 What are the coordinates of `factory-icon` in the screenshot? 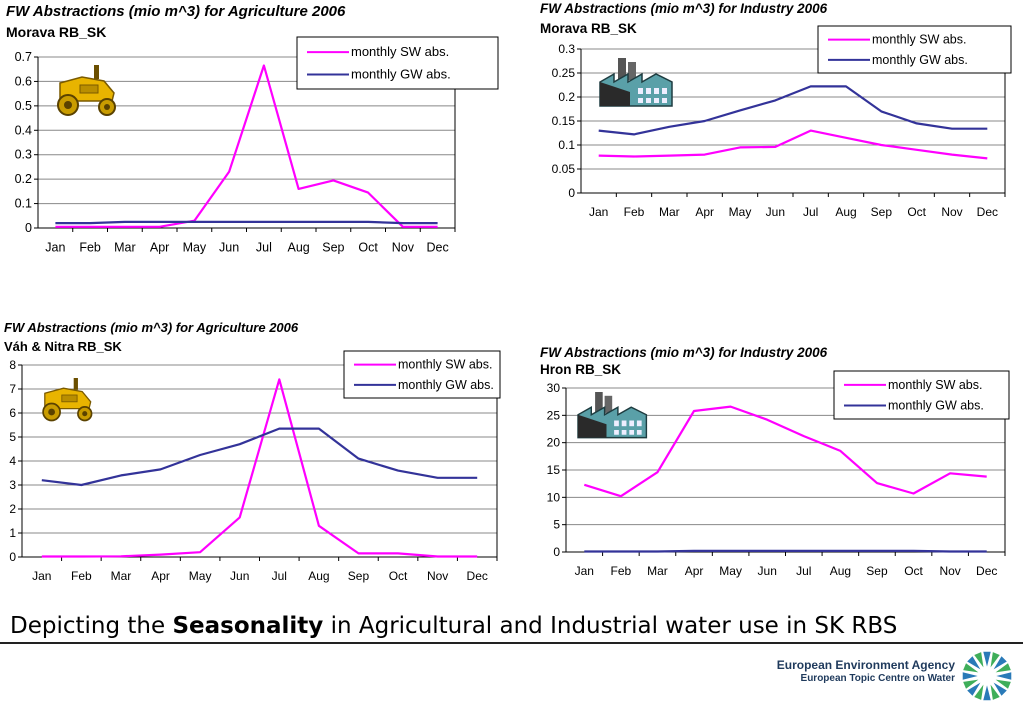 It's located at (612, 415).